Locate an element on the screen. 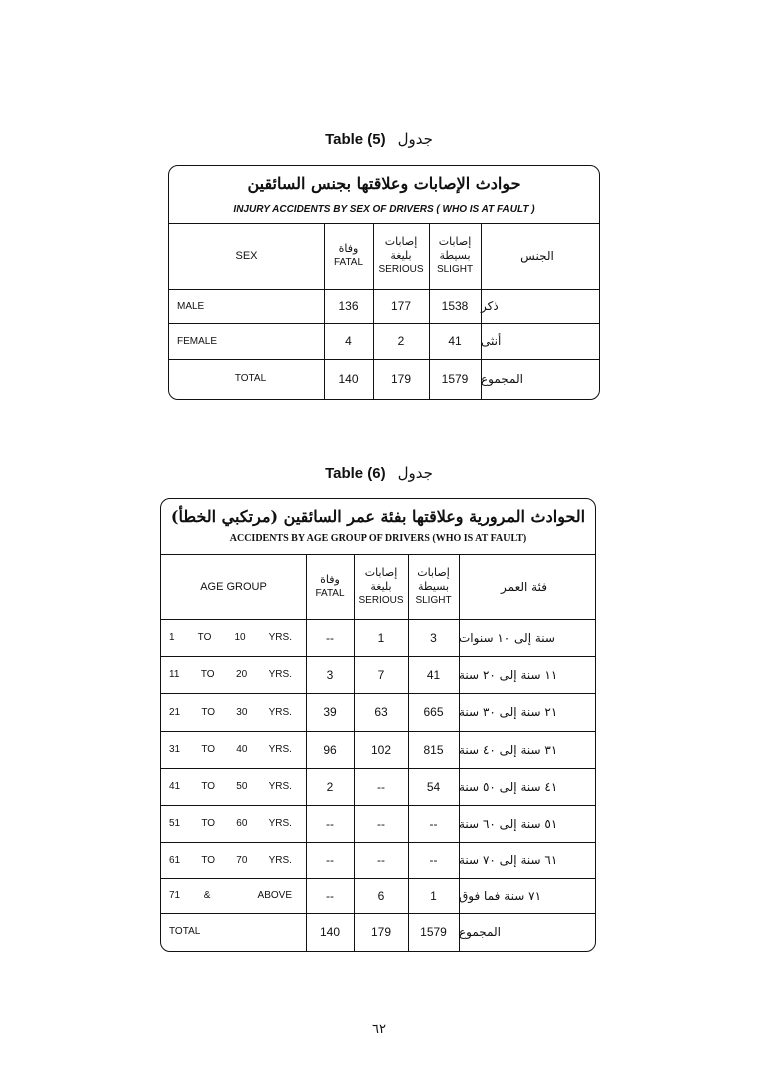  age-part: & is located at coordinates (207, 895).